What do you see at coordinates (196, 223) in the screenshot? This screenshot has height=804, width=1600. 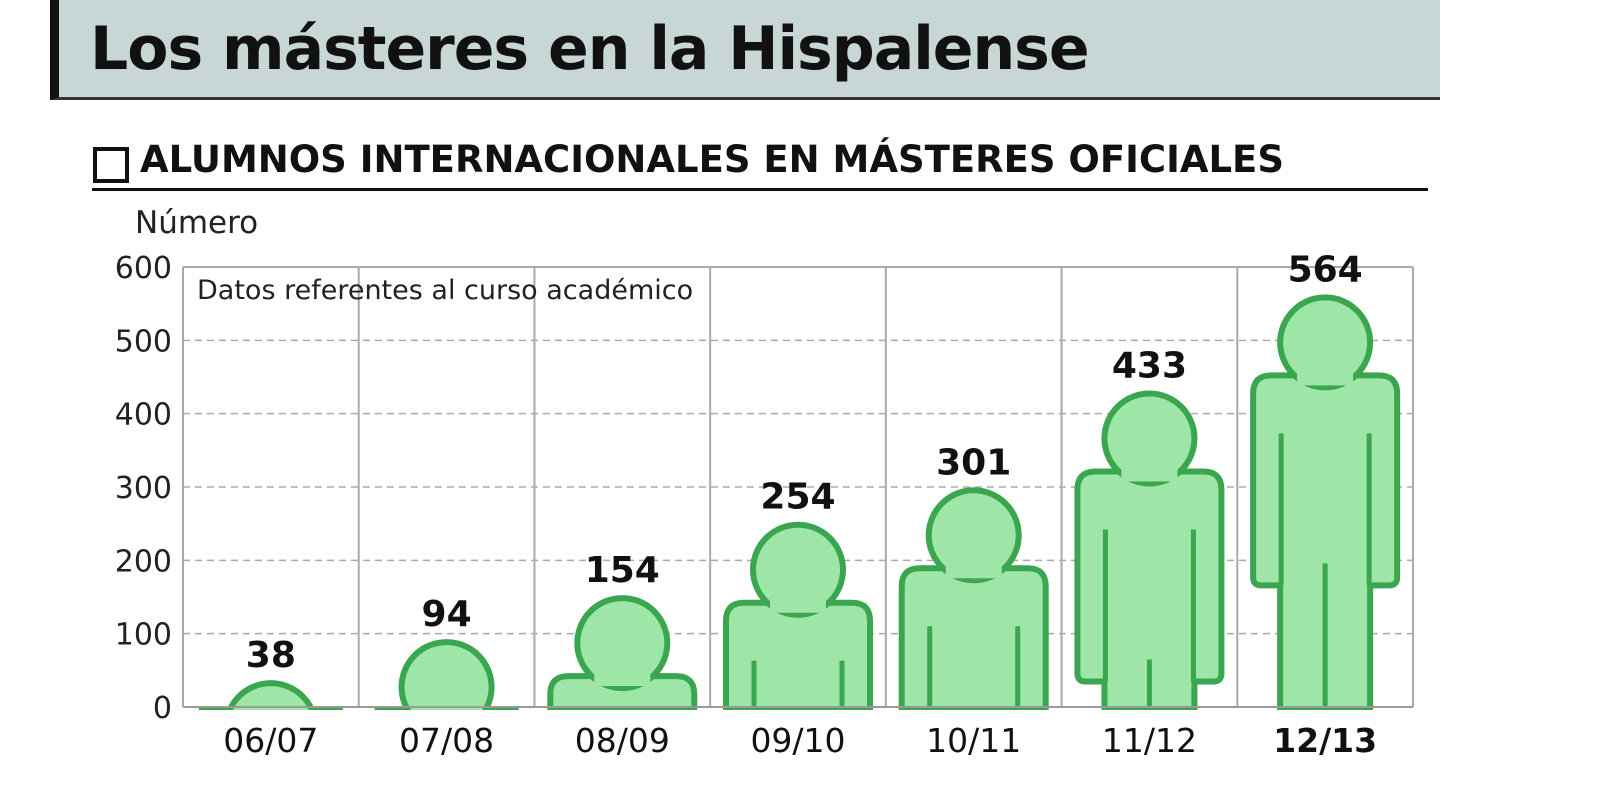 I see `y-axis-label: Número` at bounding box center [196, 223].